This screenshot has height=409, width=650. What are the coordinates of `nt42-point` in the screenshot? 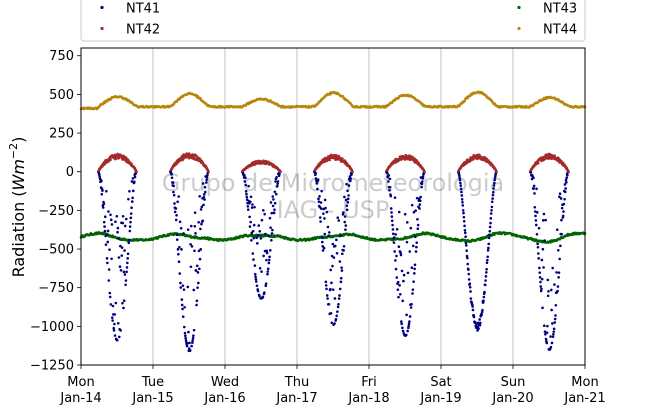 It's located at (424, 172).